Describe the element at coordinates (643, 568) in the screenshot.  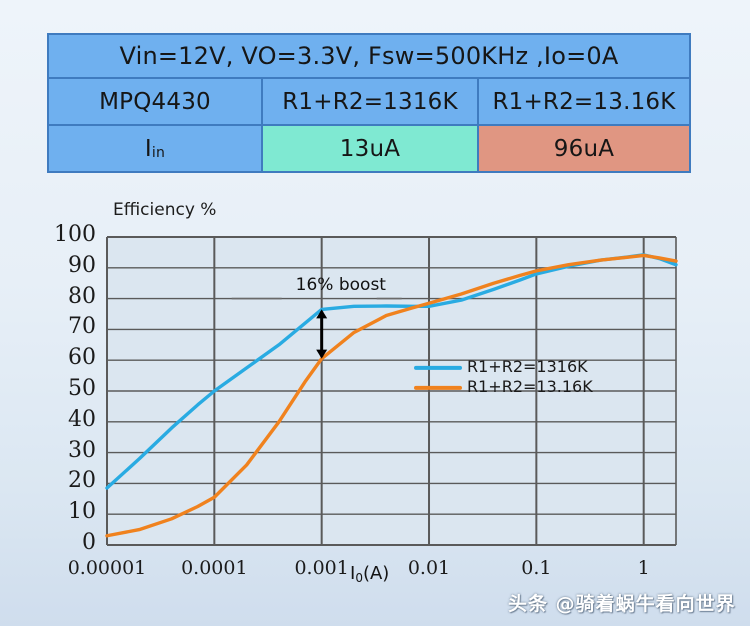
I see `x-tick-label: 1` at that location.